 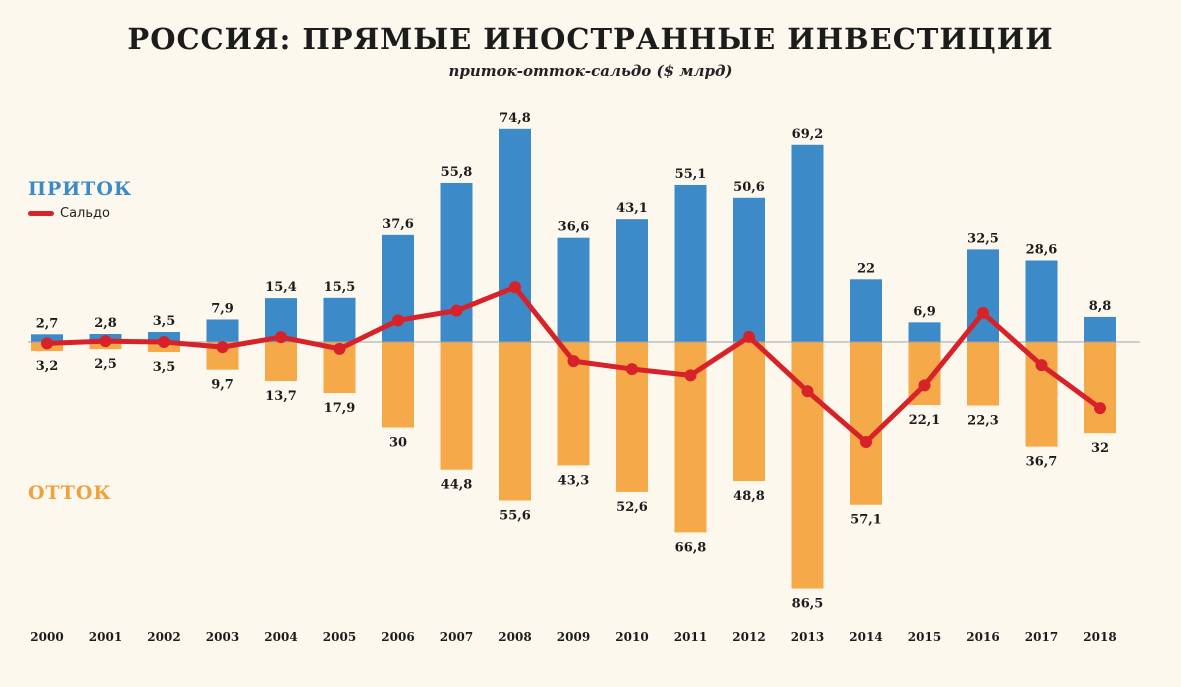 I want to click on outflow-value-label: 52,6, so click(x=632, y=507).